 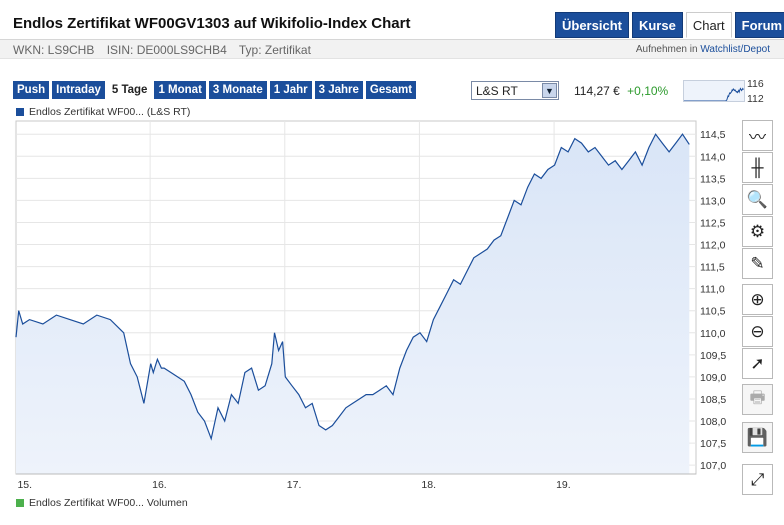 I want to click on y-tick-label: 107,0, so click(x=713, y=466).